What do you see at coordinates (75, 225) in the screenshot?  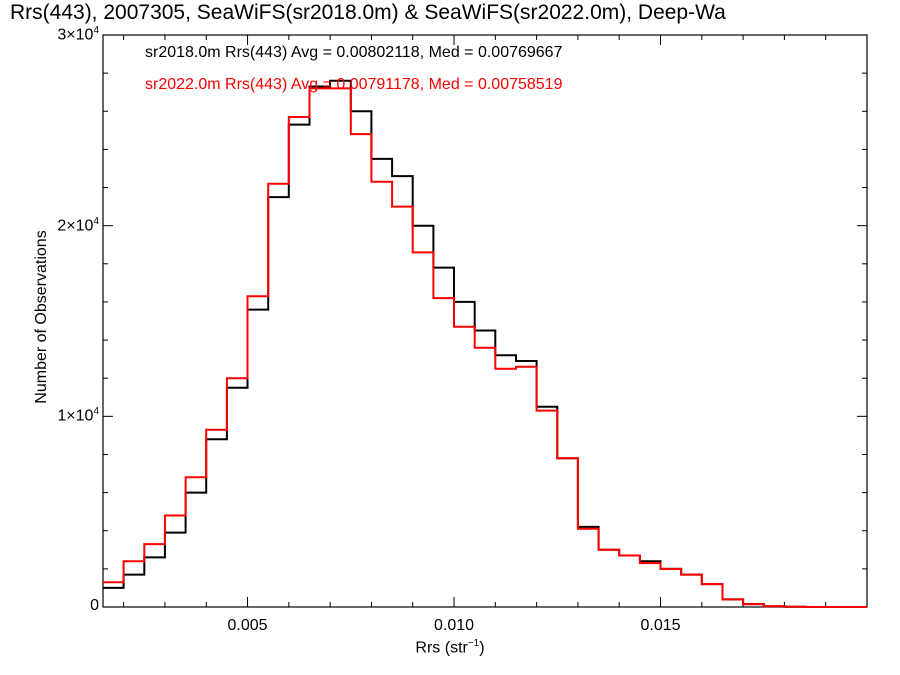 I see `y-tick-label-base: 2×10` at bounding box center [75, 225].